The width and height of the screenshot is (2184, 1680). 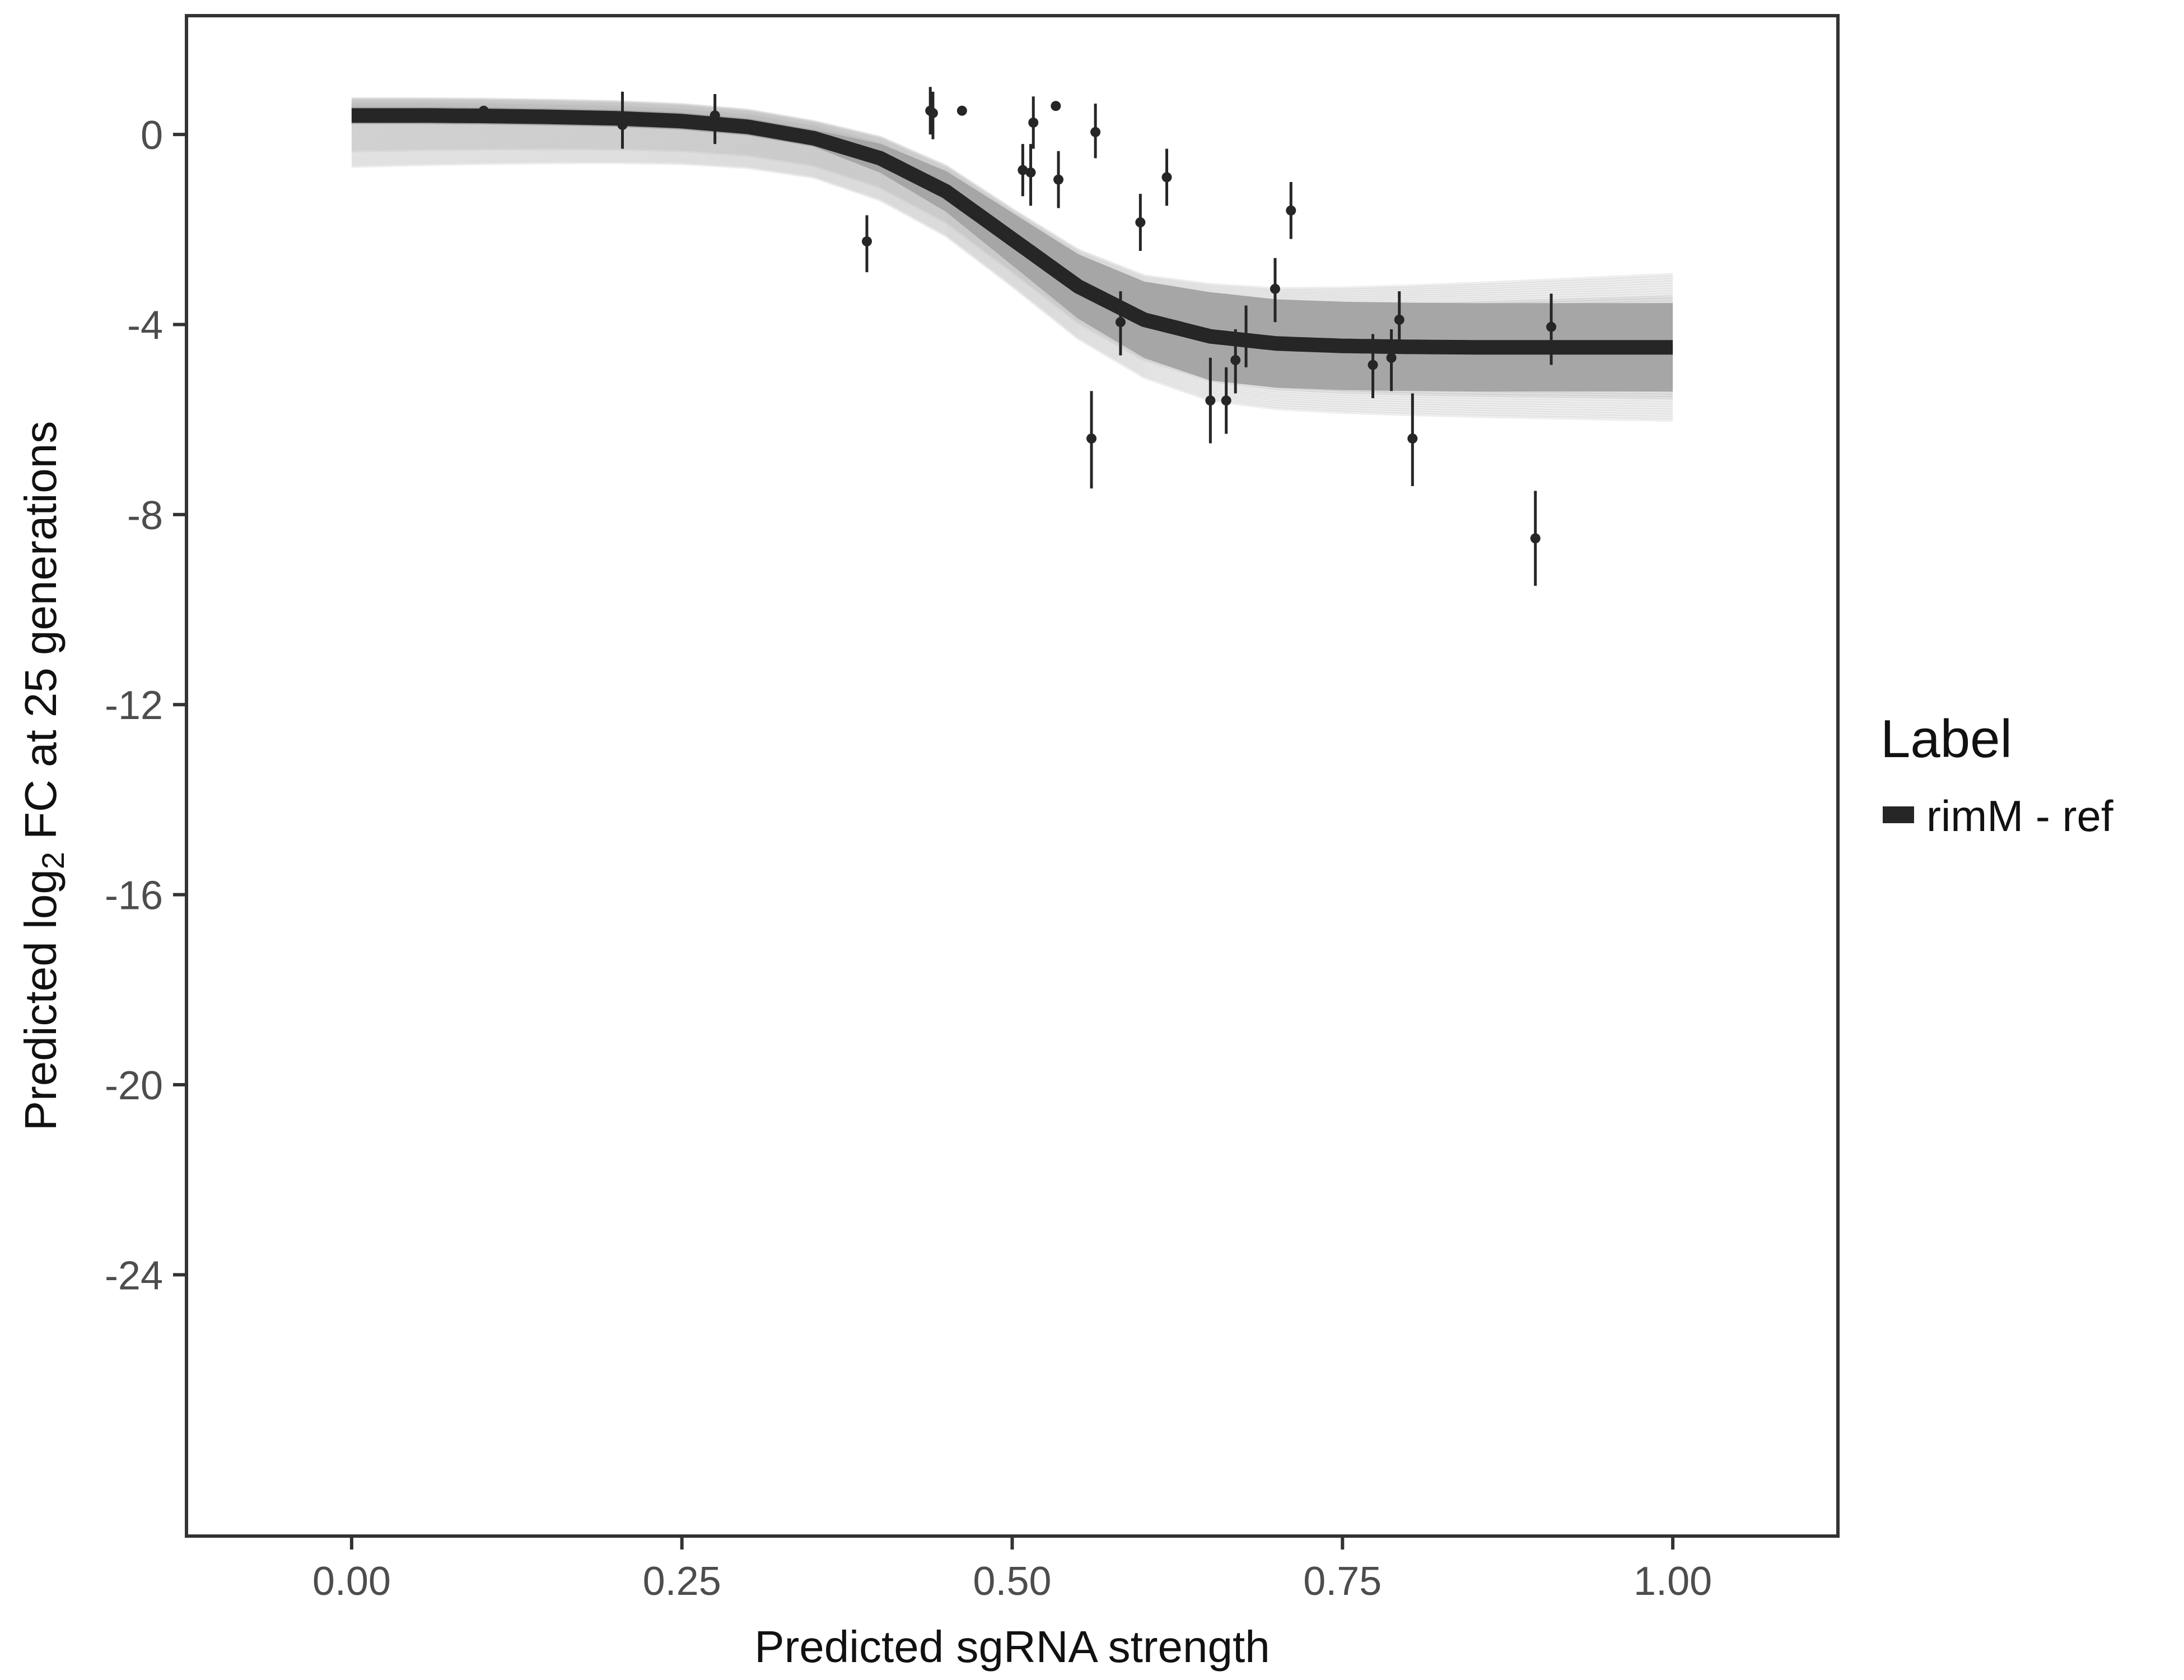 I want to click on x-tick-label: 0.75, so click(x=1343, y=1582).